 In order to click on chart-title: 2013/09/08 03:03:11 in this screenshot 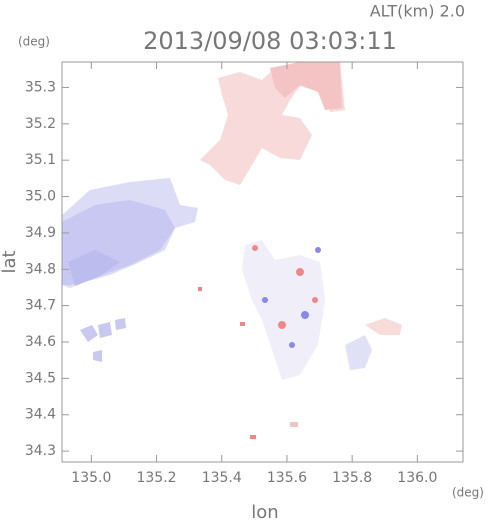, I will do `click(270, 41)`.